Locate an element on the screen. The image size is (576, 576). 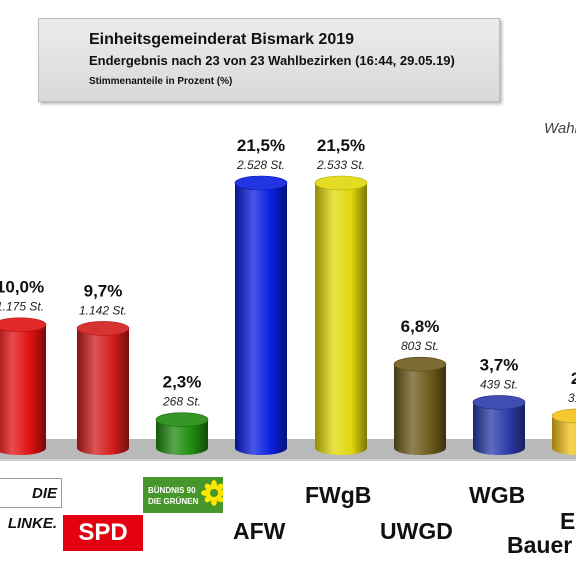
value-label-4: 21,5% is located at coordinates (261, 145).